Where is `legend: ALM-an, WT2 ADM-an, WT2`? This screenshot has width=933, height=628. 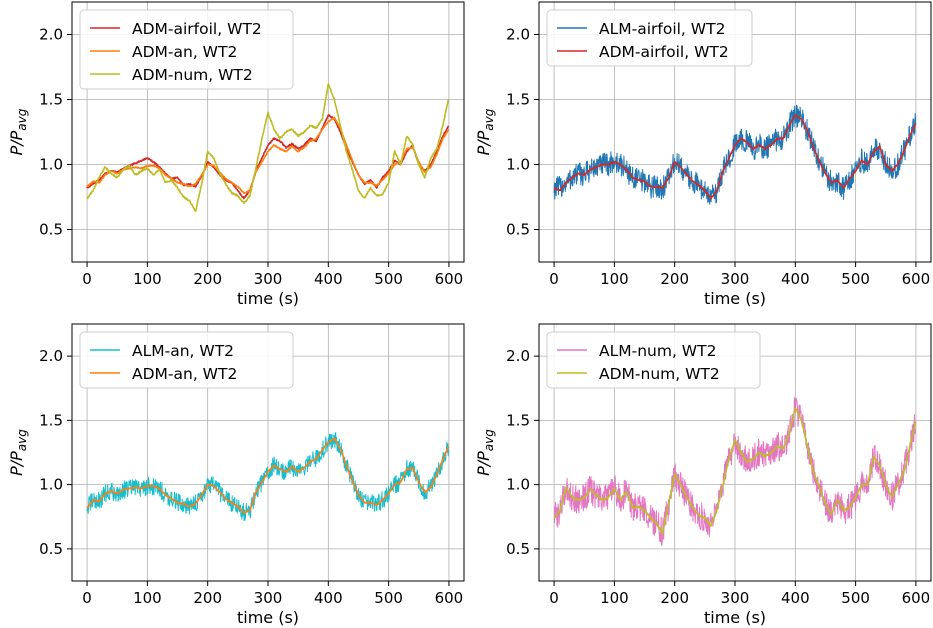
legend: ALM-an, WT2 ADM-an, WT2 is located at coordinates (186, 360).